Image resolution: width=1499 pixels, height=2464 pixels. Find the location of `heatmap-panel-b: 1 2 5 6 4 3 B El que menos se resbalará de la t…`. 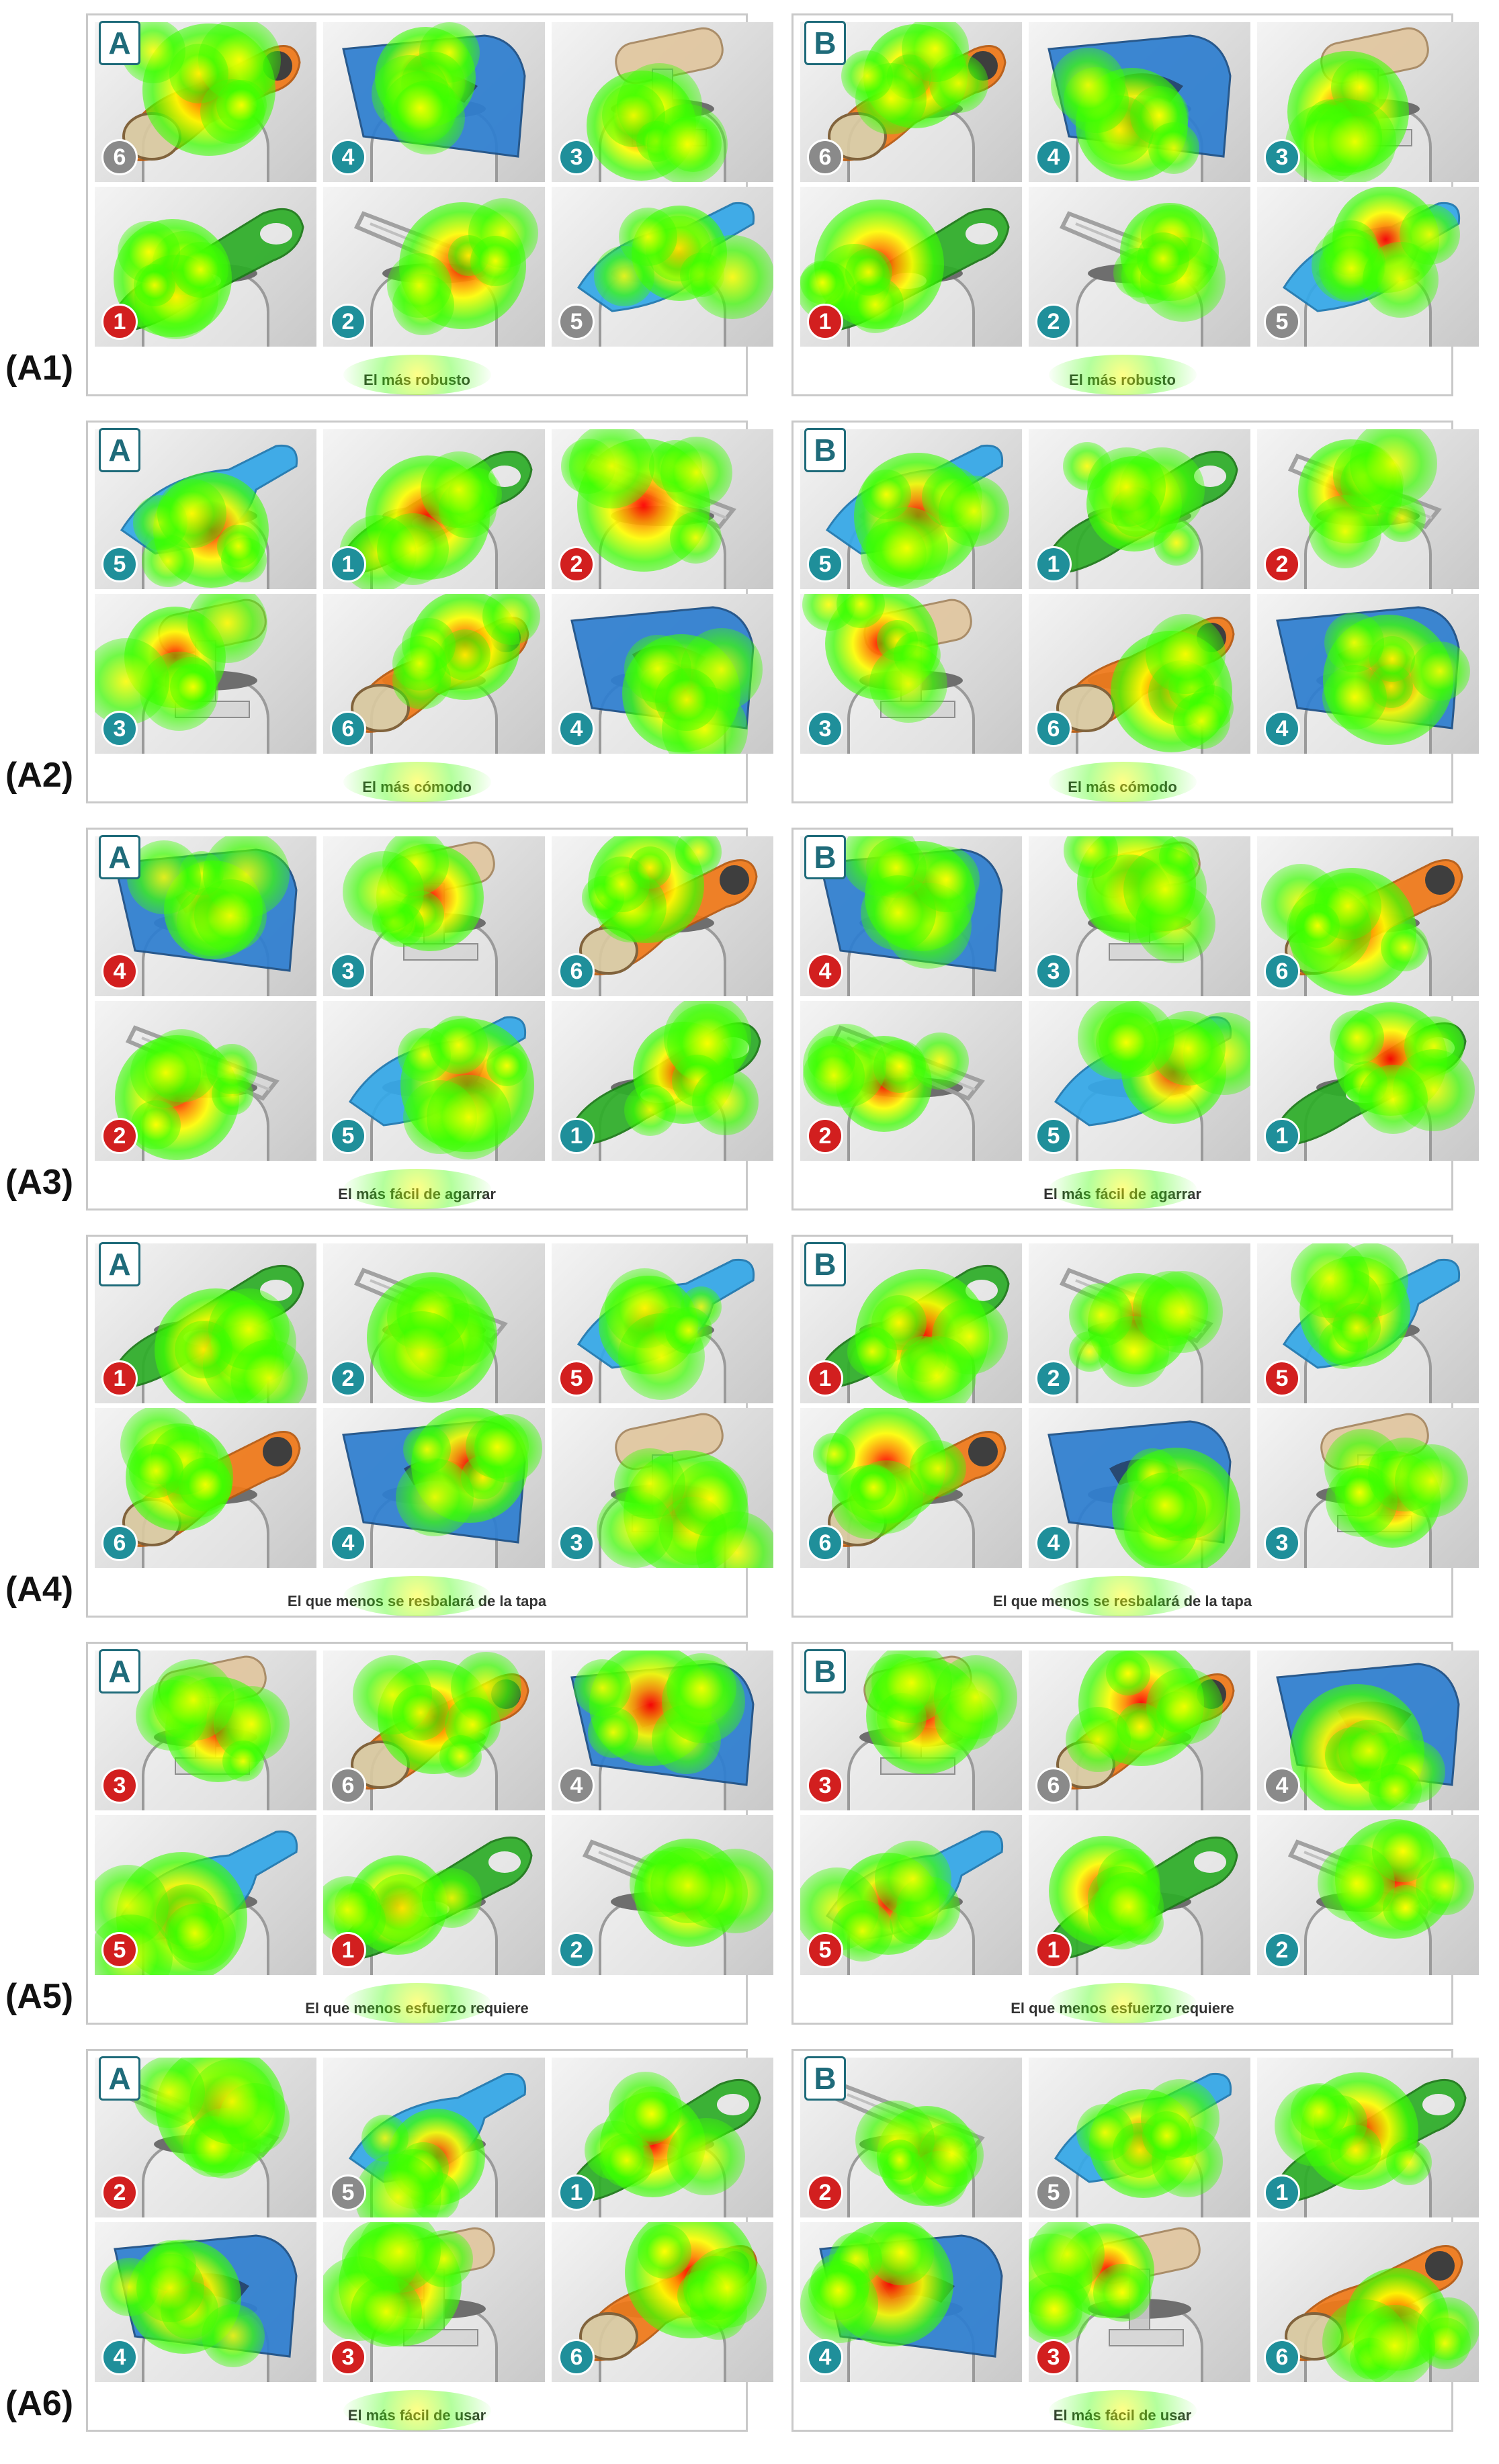

heatmap-panel-b: 1 2 5 6 4 3 B El que menos se resbalará de la t… is located at coordinates (1135, 1426).